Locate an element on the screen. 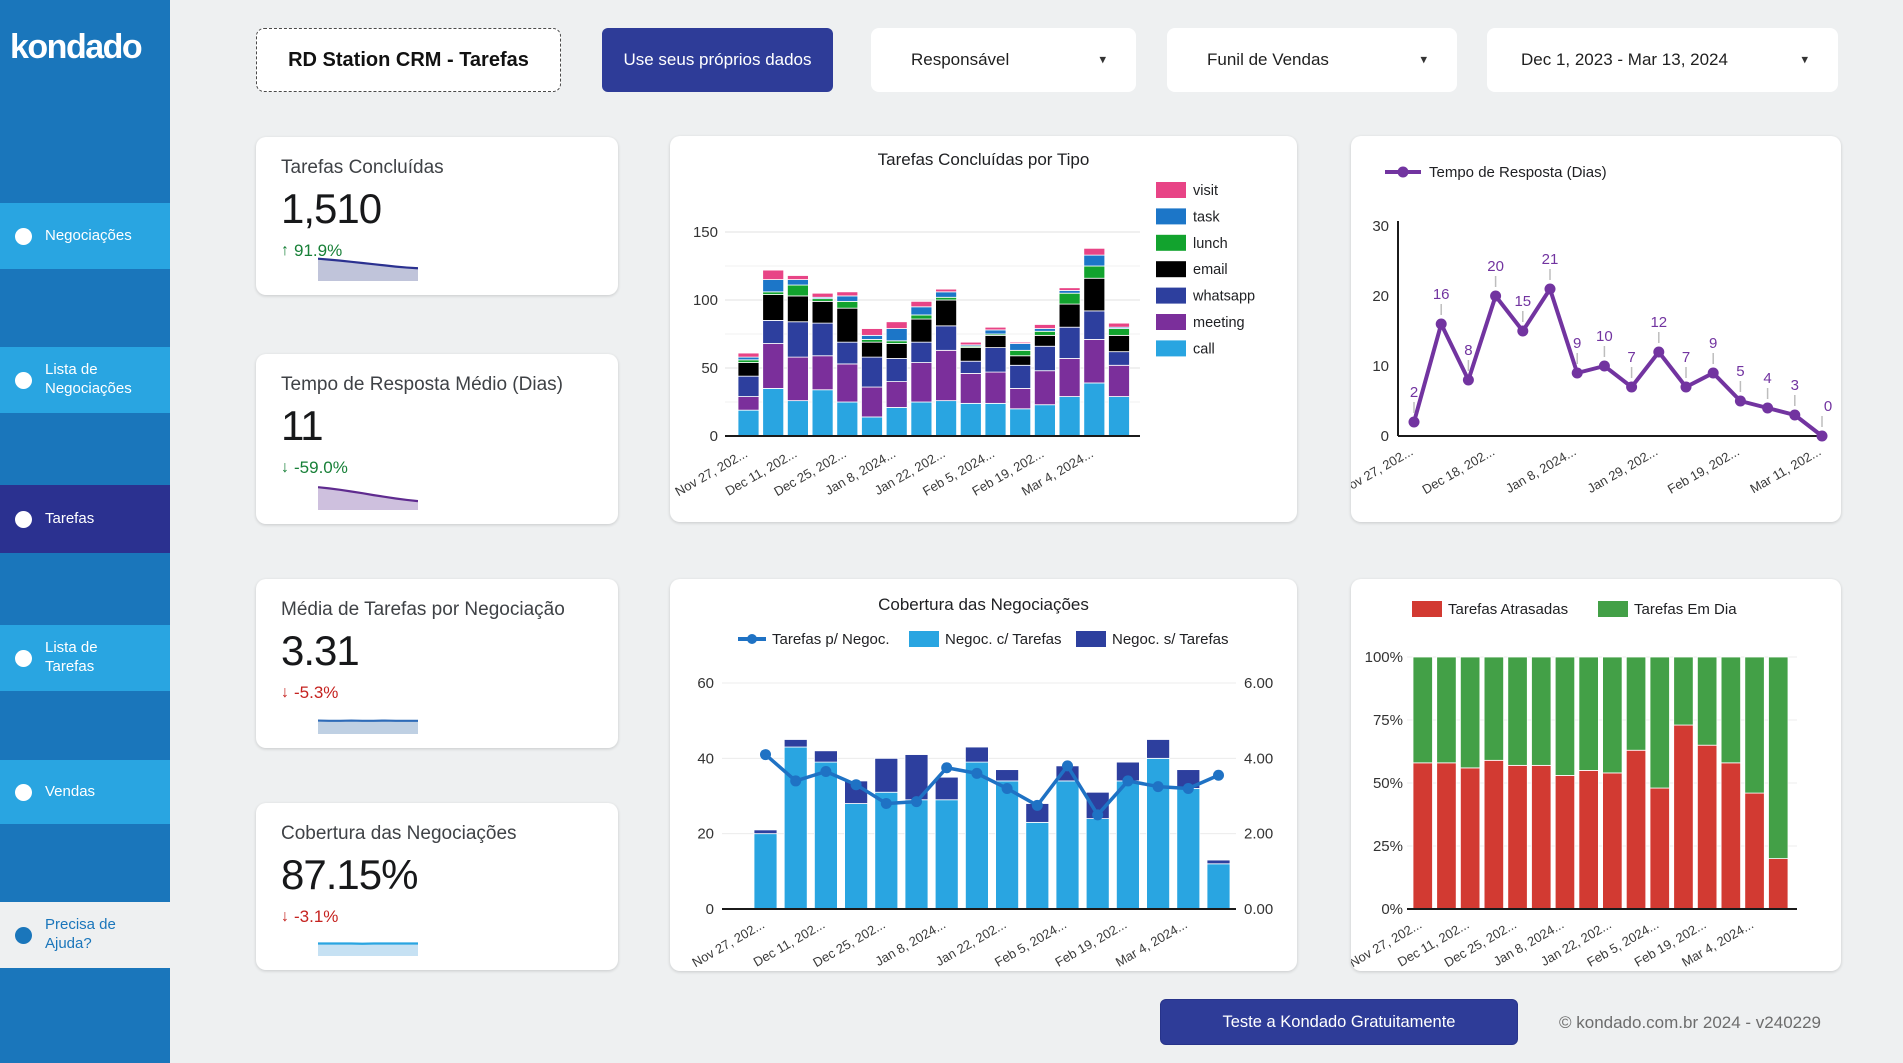 This screenshot has height=1063, width=1903. sidebar-item-lista-de-tarefas: Lista de Tarefas is located at coordinates (85, 658).